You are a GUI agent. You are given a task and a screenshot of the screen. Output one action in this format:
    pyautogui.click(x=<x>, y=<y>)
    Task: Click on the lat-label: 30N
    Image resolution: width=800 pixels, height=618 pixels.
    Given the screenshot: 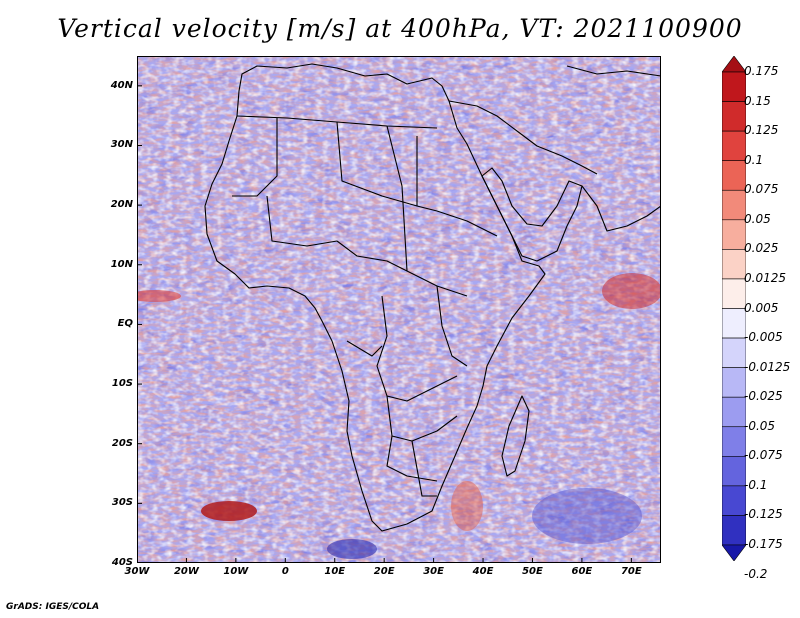 What is the action you would take?
    pyautogui.click(x=121, y=145)
    